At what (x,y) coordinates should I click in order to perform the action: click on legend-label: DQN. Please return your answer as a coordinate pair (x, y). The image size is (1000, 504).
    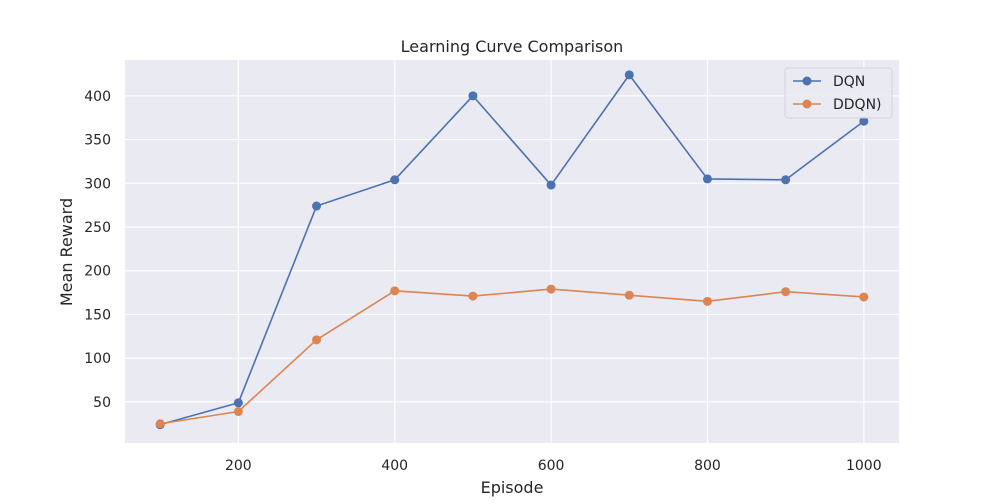
    Looking at the image, I should click on (849, 82).